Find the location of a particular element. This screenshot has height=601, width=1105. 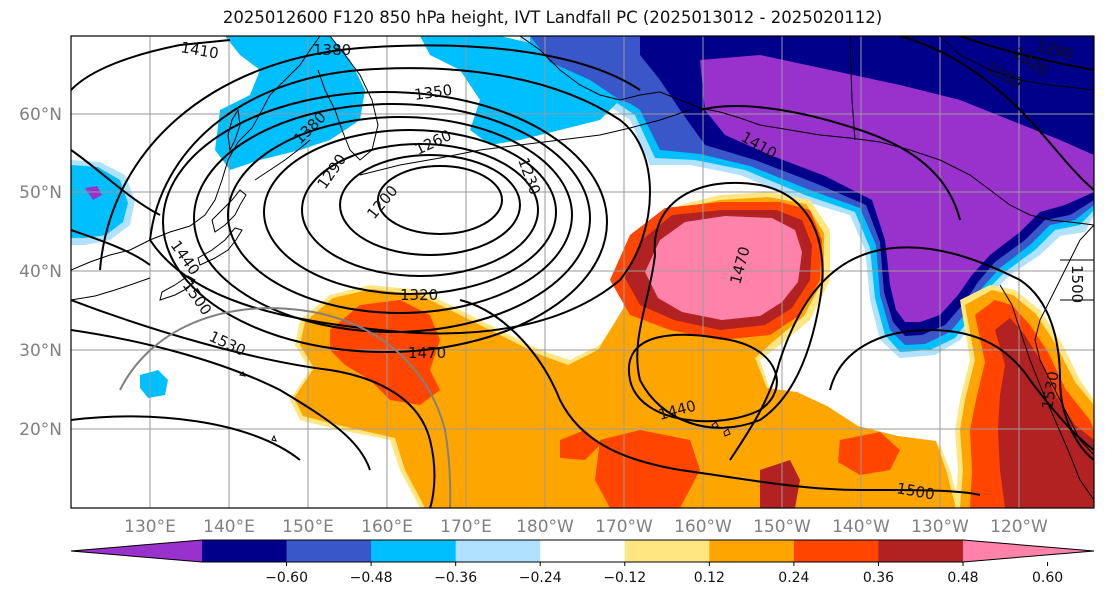

lon-label: 140°W is located at coordinates (861, 527).